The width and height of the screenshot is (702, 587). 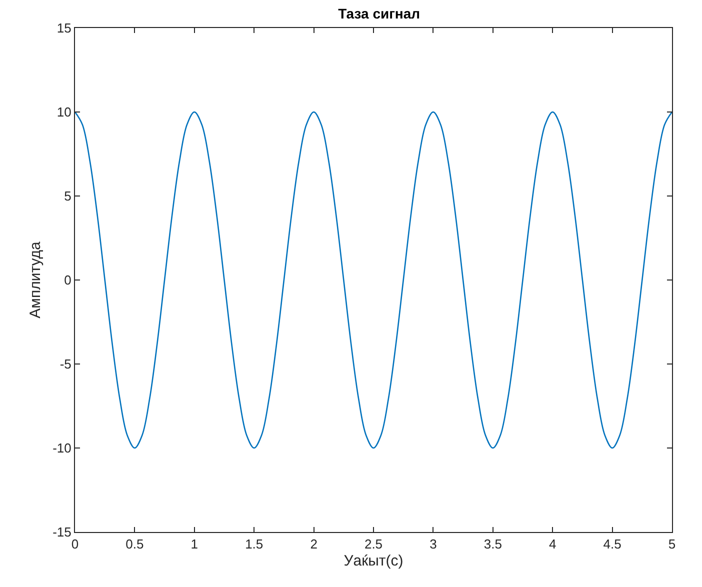 I want to click on x-tick-label: 1, so click(x=194, y=544).